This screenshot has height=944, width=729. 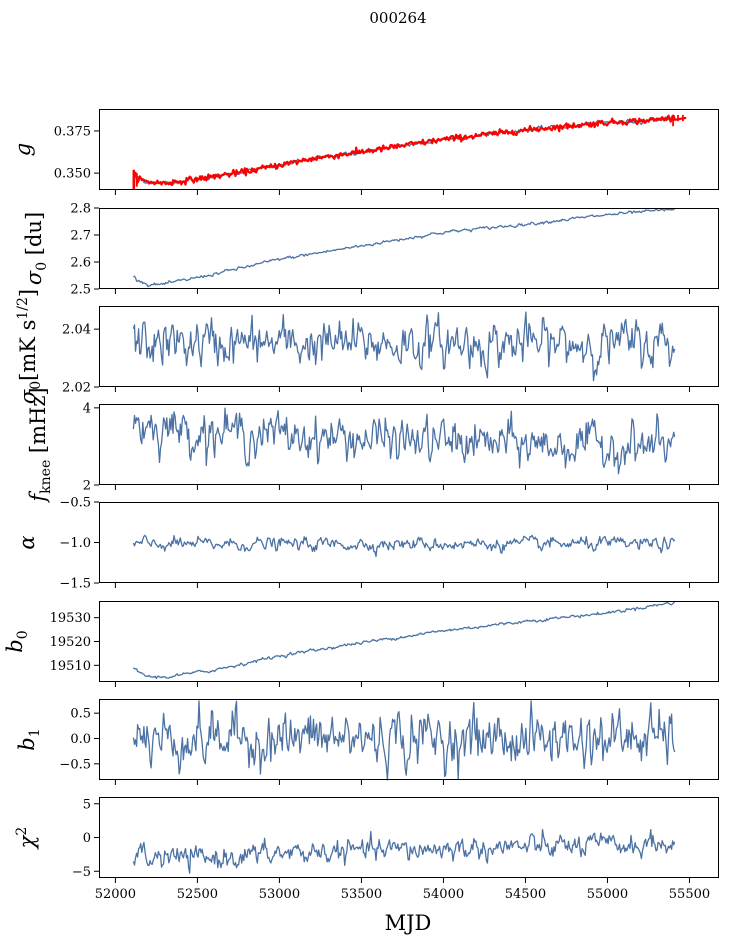 I want to click on y-tick-label: 0.0, so click(x=80, y=739).